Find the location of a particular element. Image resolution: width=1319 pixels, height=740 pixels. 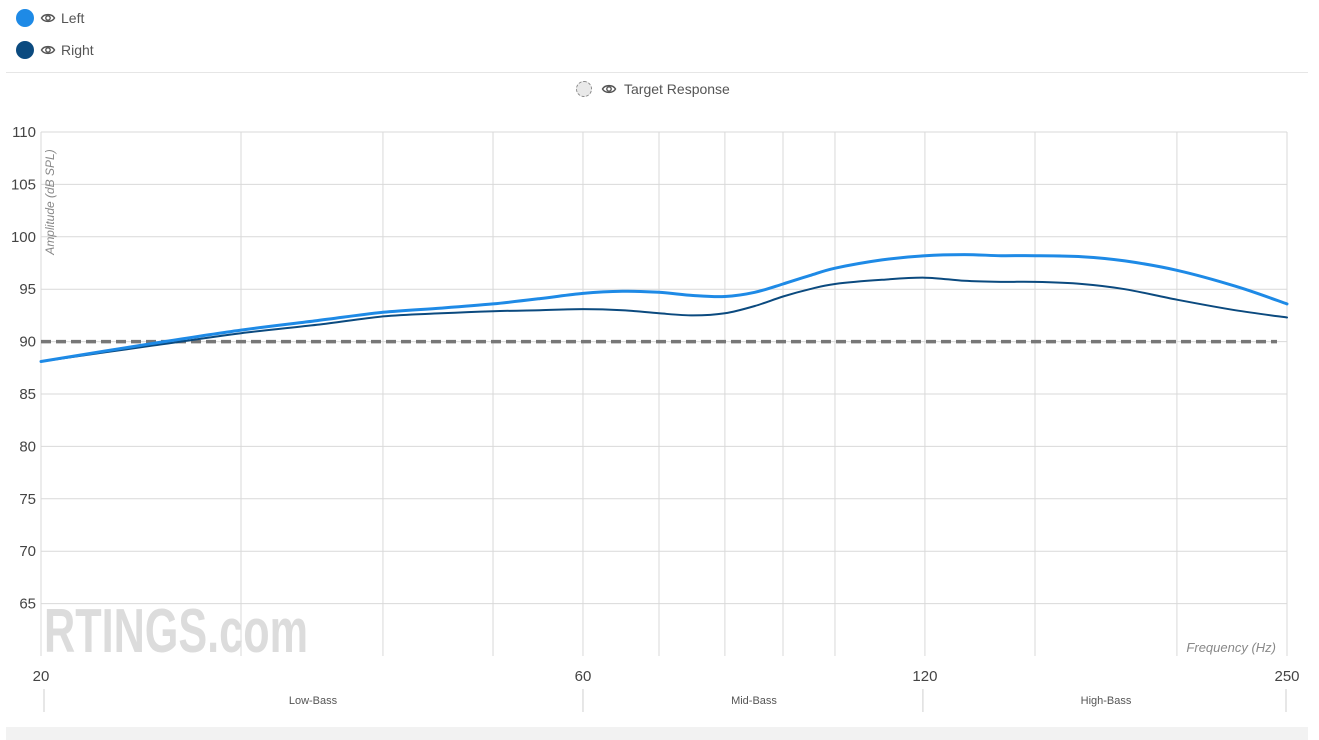

legend-item-left: Left is located at coordinates (50, 18).